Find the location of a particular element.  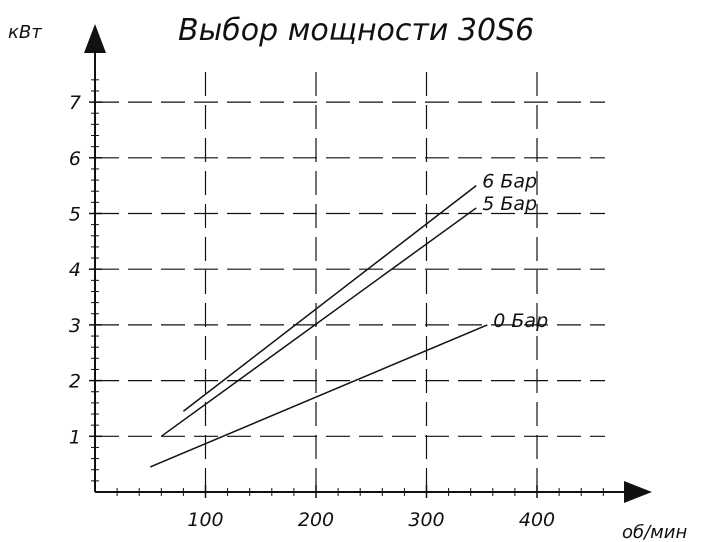

series-label-2: 5 Бар is located at coordinates (509, 204).